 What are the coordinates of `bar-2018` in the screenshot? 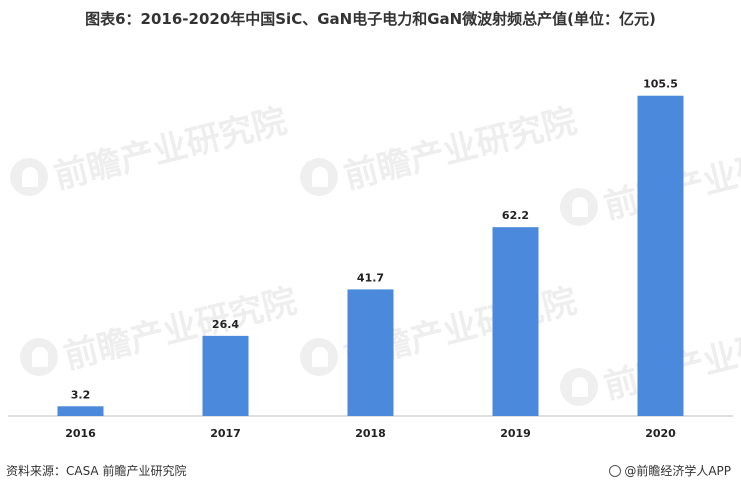 It's located at (370, 352).